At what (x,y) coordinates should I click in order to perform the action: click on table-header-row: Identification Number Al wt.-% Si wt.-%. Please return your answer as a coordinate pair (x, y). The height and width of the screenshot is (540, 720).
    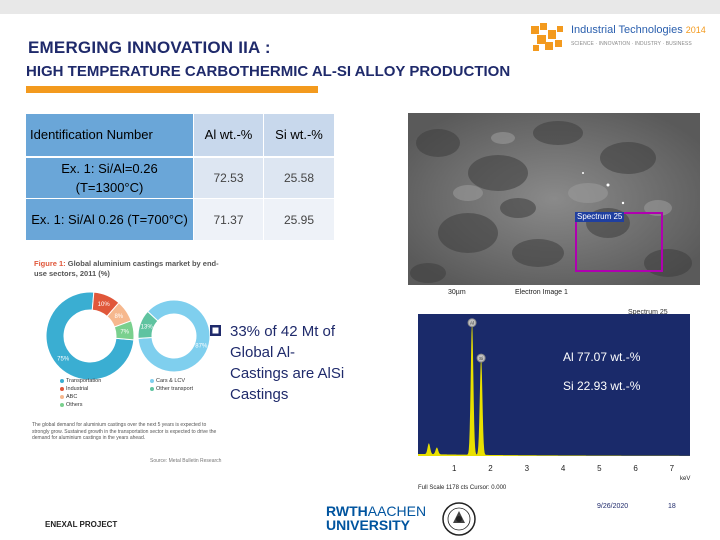
    Looking at the image, I should click on (180, 136).